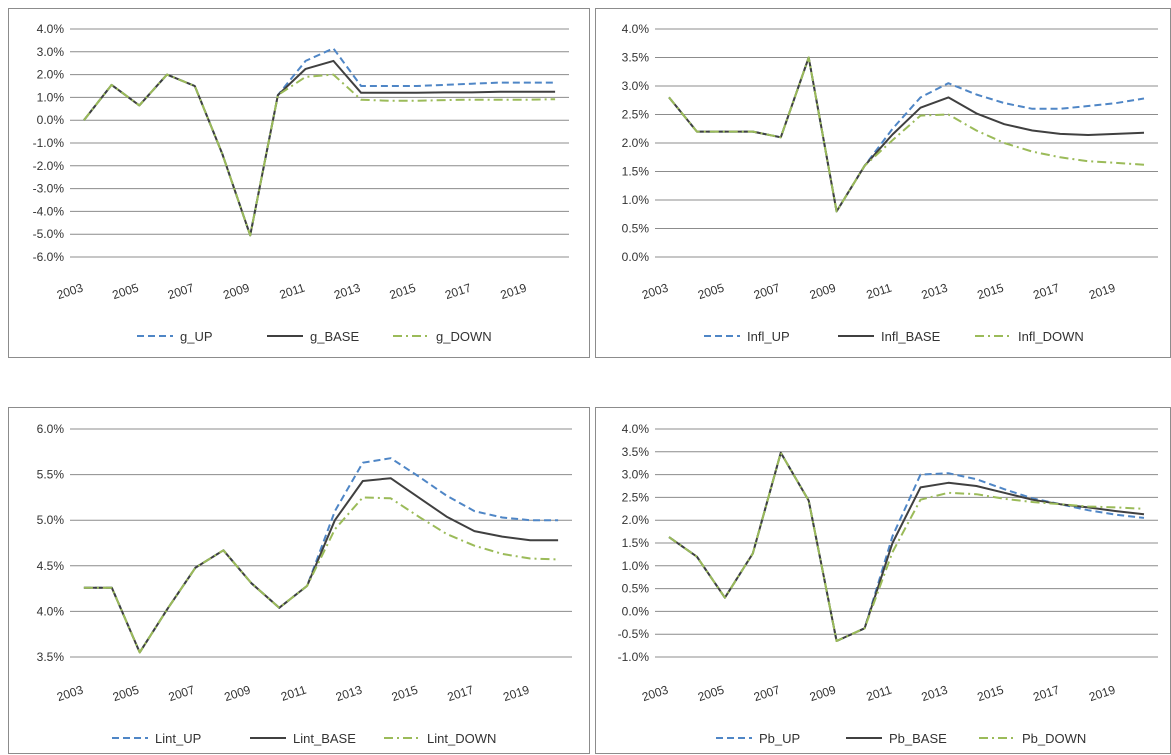 The width and height of the screenshot is (1171, 755). I want to click on legend-label-pb-down: Pb_DOWN, so click(1054, 738).